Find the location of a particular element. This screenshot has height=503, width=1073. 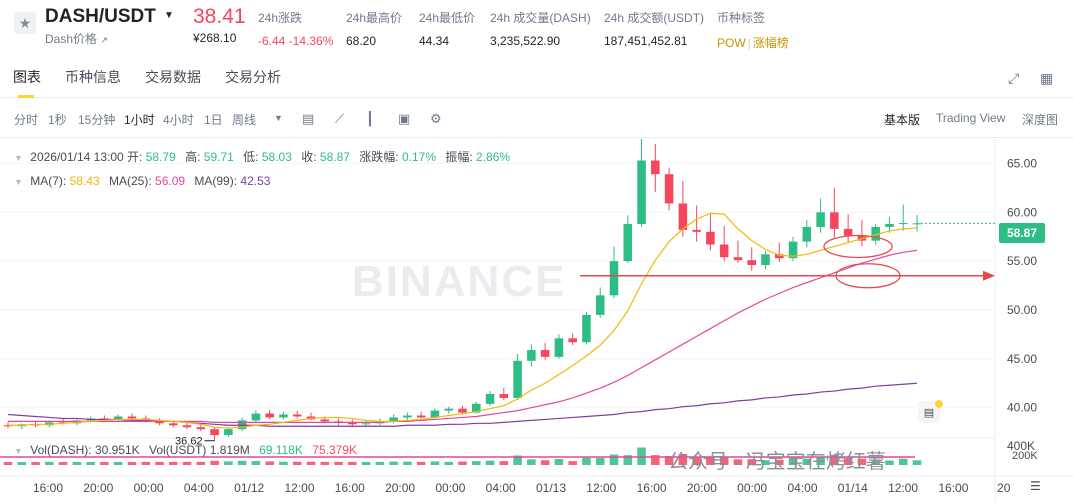

stat-label: 24h 成交量(DASH) is located at coordinates (540, 18).